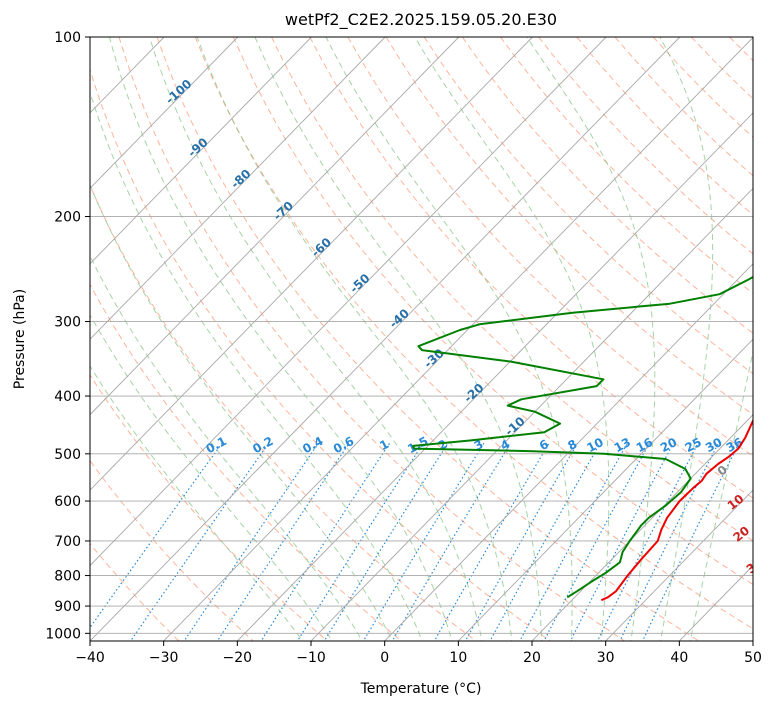 The width and height of the screenshot is (775, 708). I want to click on mixing-ratio-label: 36, so click(734, 445).